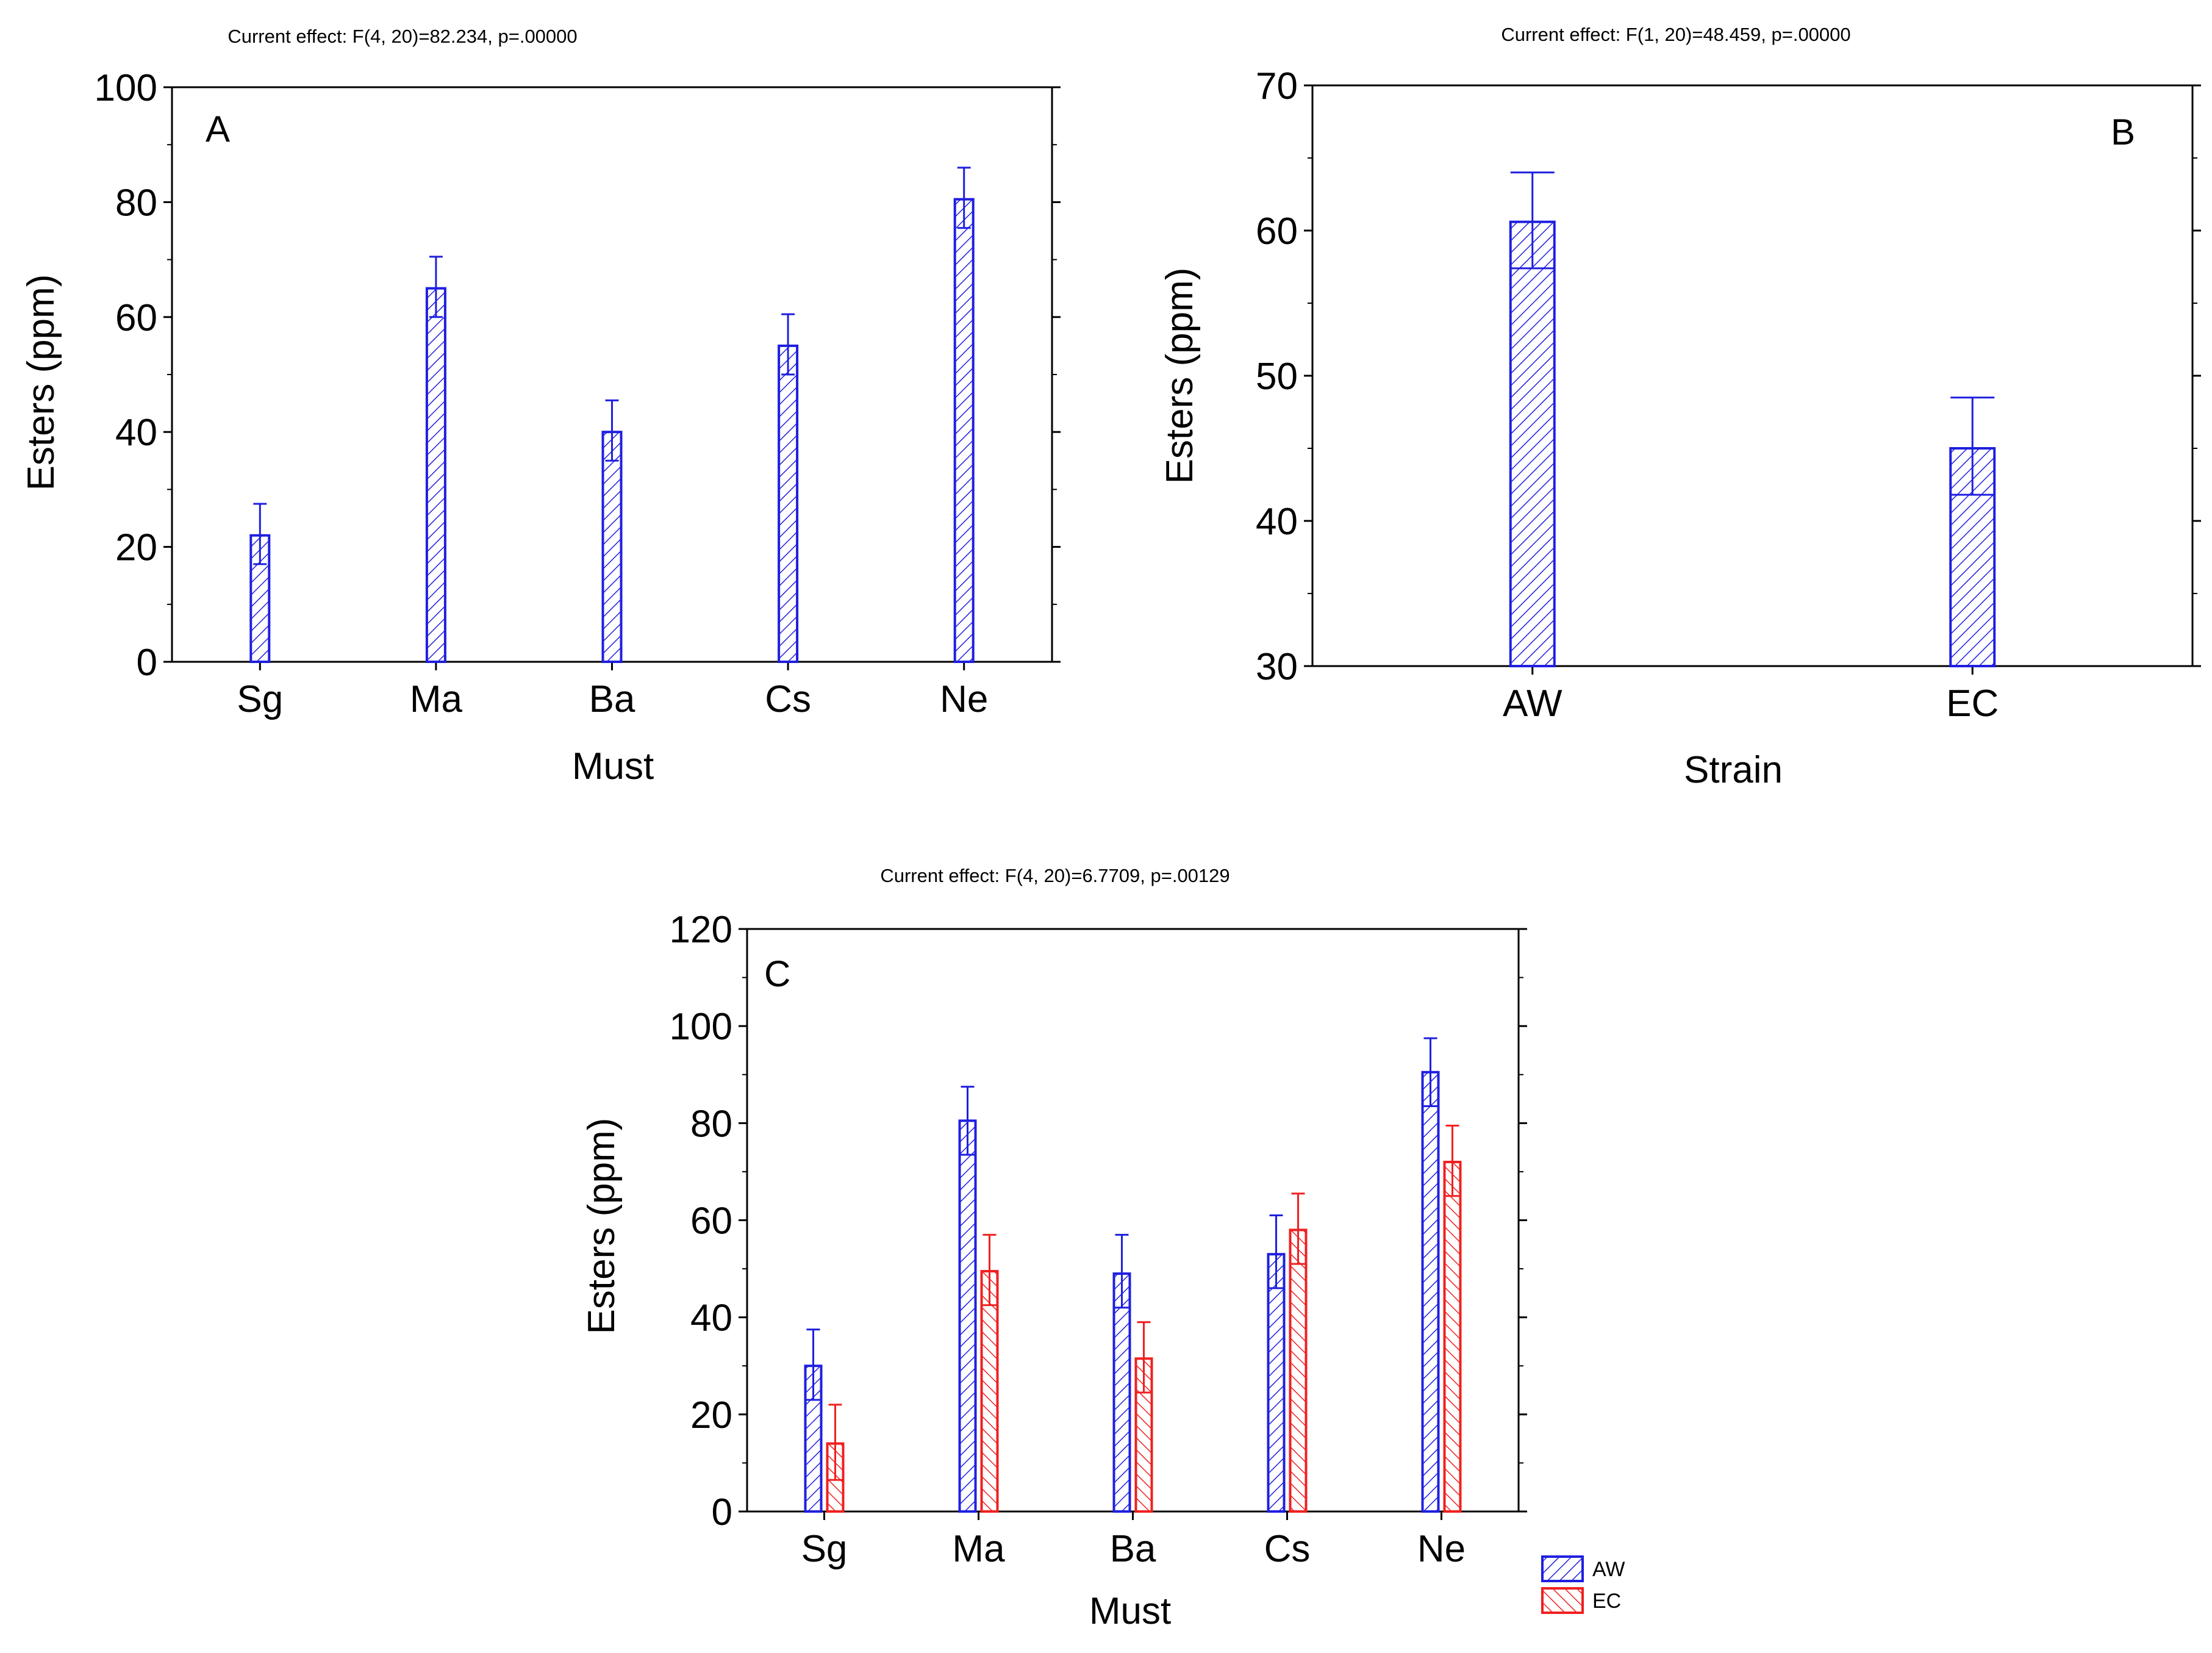 The image size is (2212, 1653). What do you see at coordinates (126, 88) in the screenshot?
I see `panel-a-y-tick-label: 100` at bounding box center [126, 88].